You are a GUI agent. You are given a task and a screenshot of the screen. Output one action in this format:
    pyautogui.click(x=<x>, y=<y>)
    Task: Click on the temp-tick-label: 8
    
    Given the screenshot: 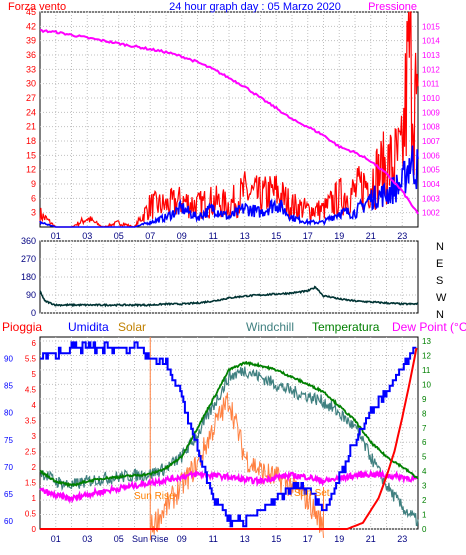 What is the action you would take?
    pyautogui.click(x=424, y=413)
    